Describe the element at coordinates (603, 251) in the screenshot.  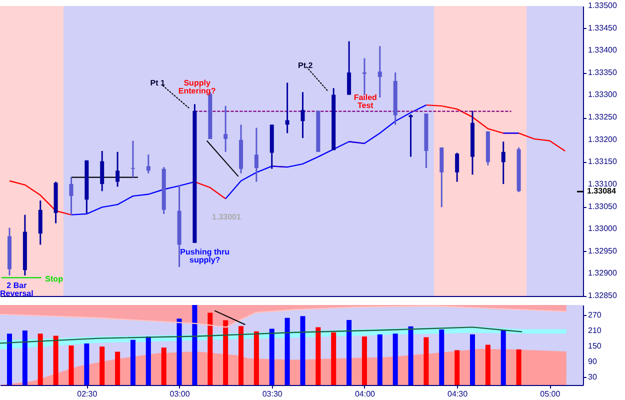
I see `y-tick-label: 1.32950` at that location.